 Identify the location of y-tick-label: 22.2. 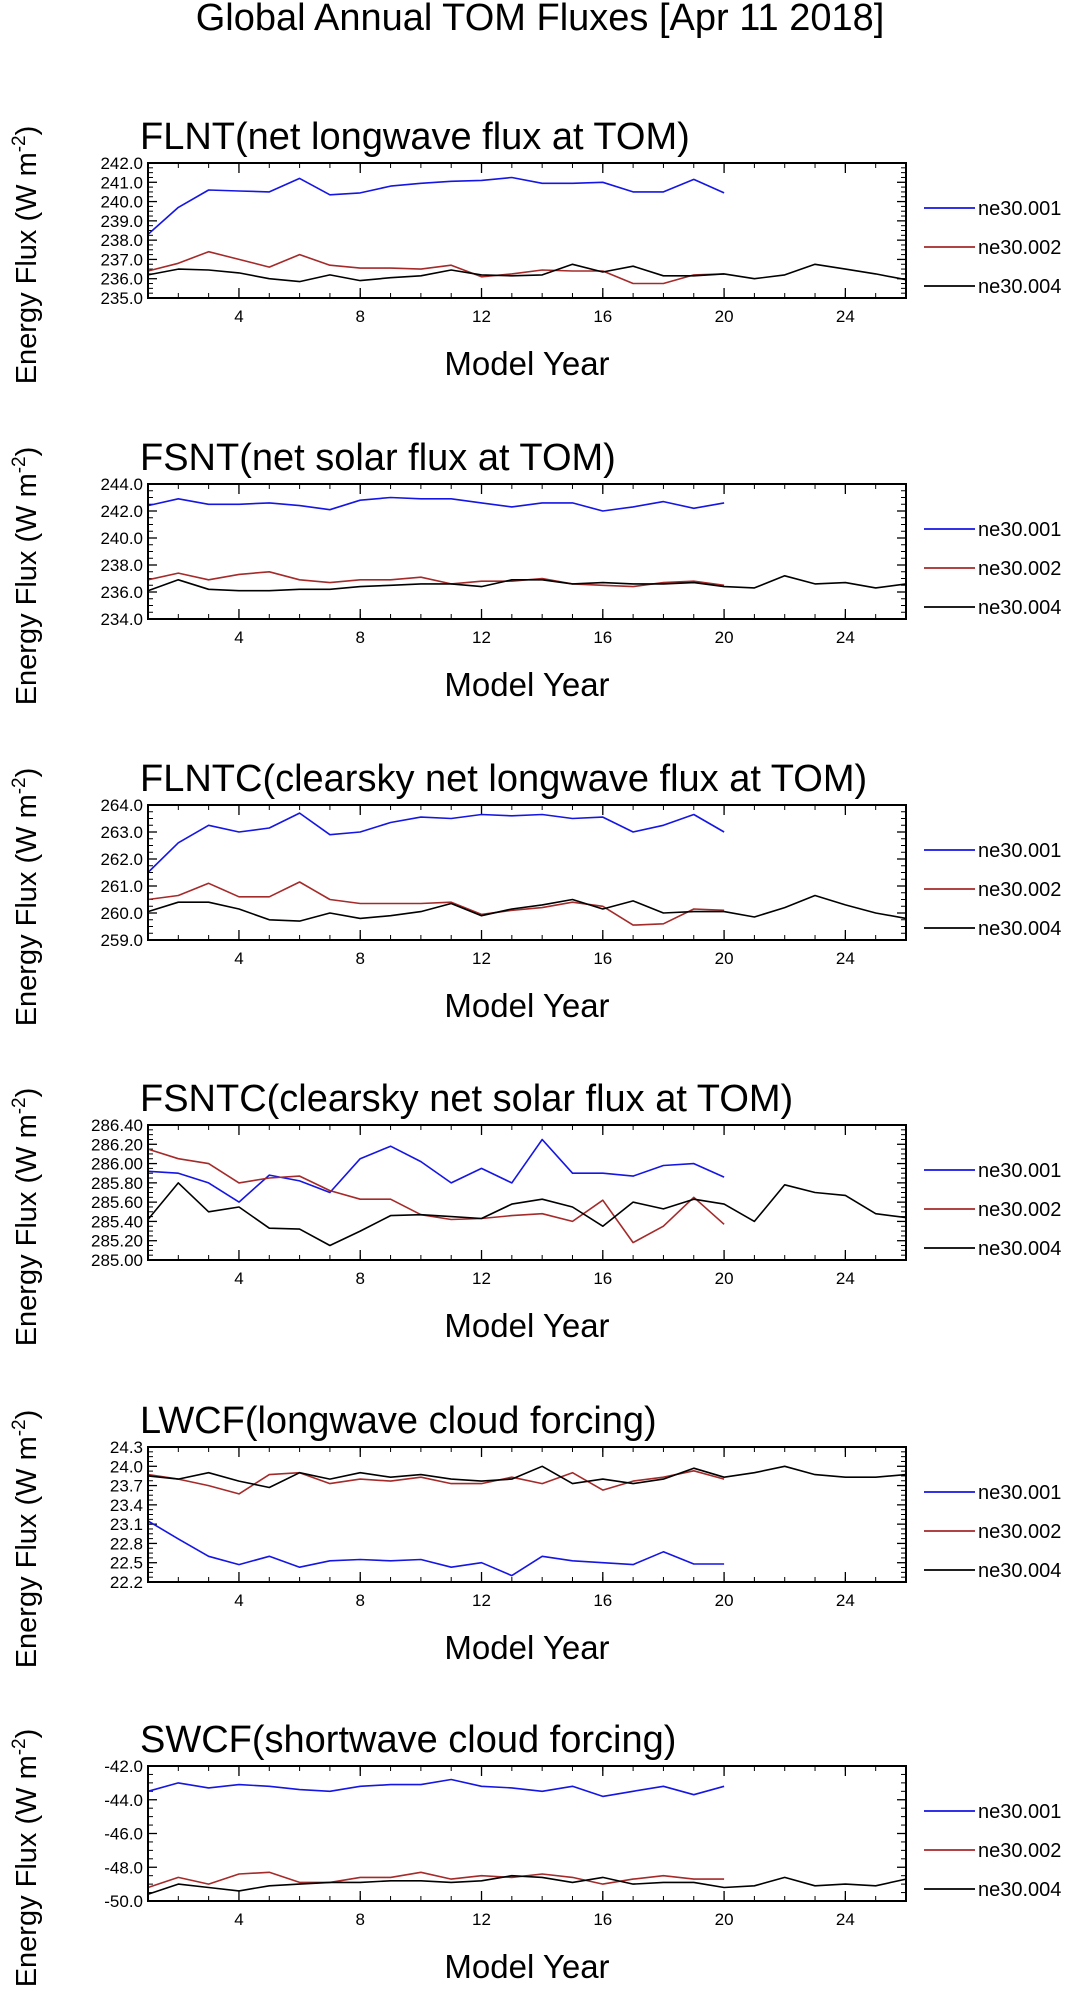
(126, 1582).